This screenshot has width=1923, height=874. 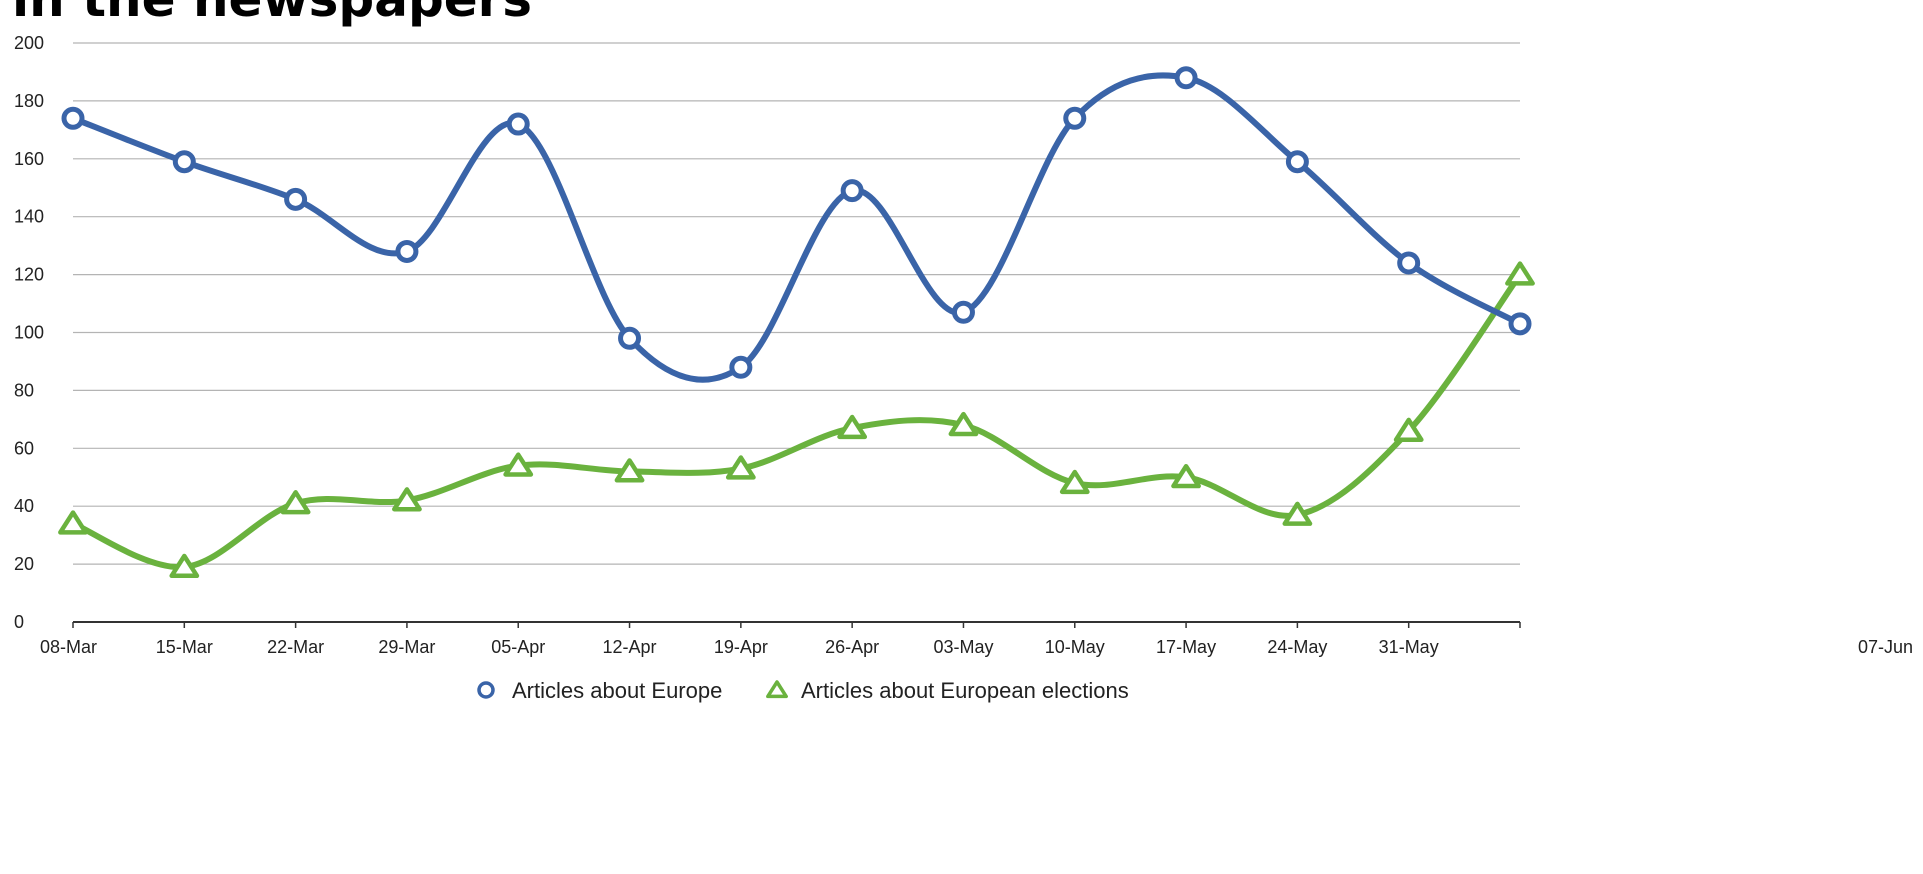 What do you see at coordinates (406, 647) in the screenshot?
I see `x-tick-label: 29-Mar` at bounding box center [406, 647].